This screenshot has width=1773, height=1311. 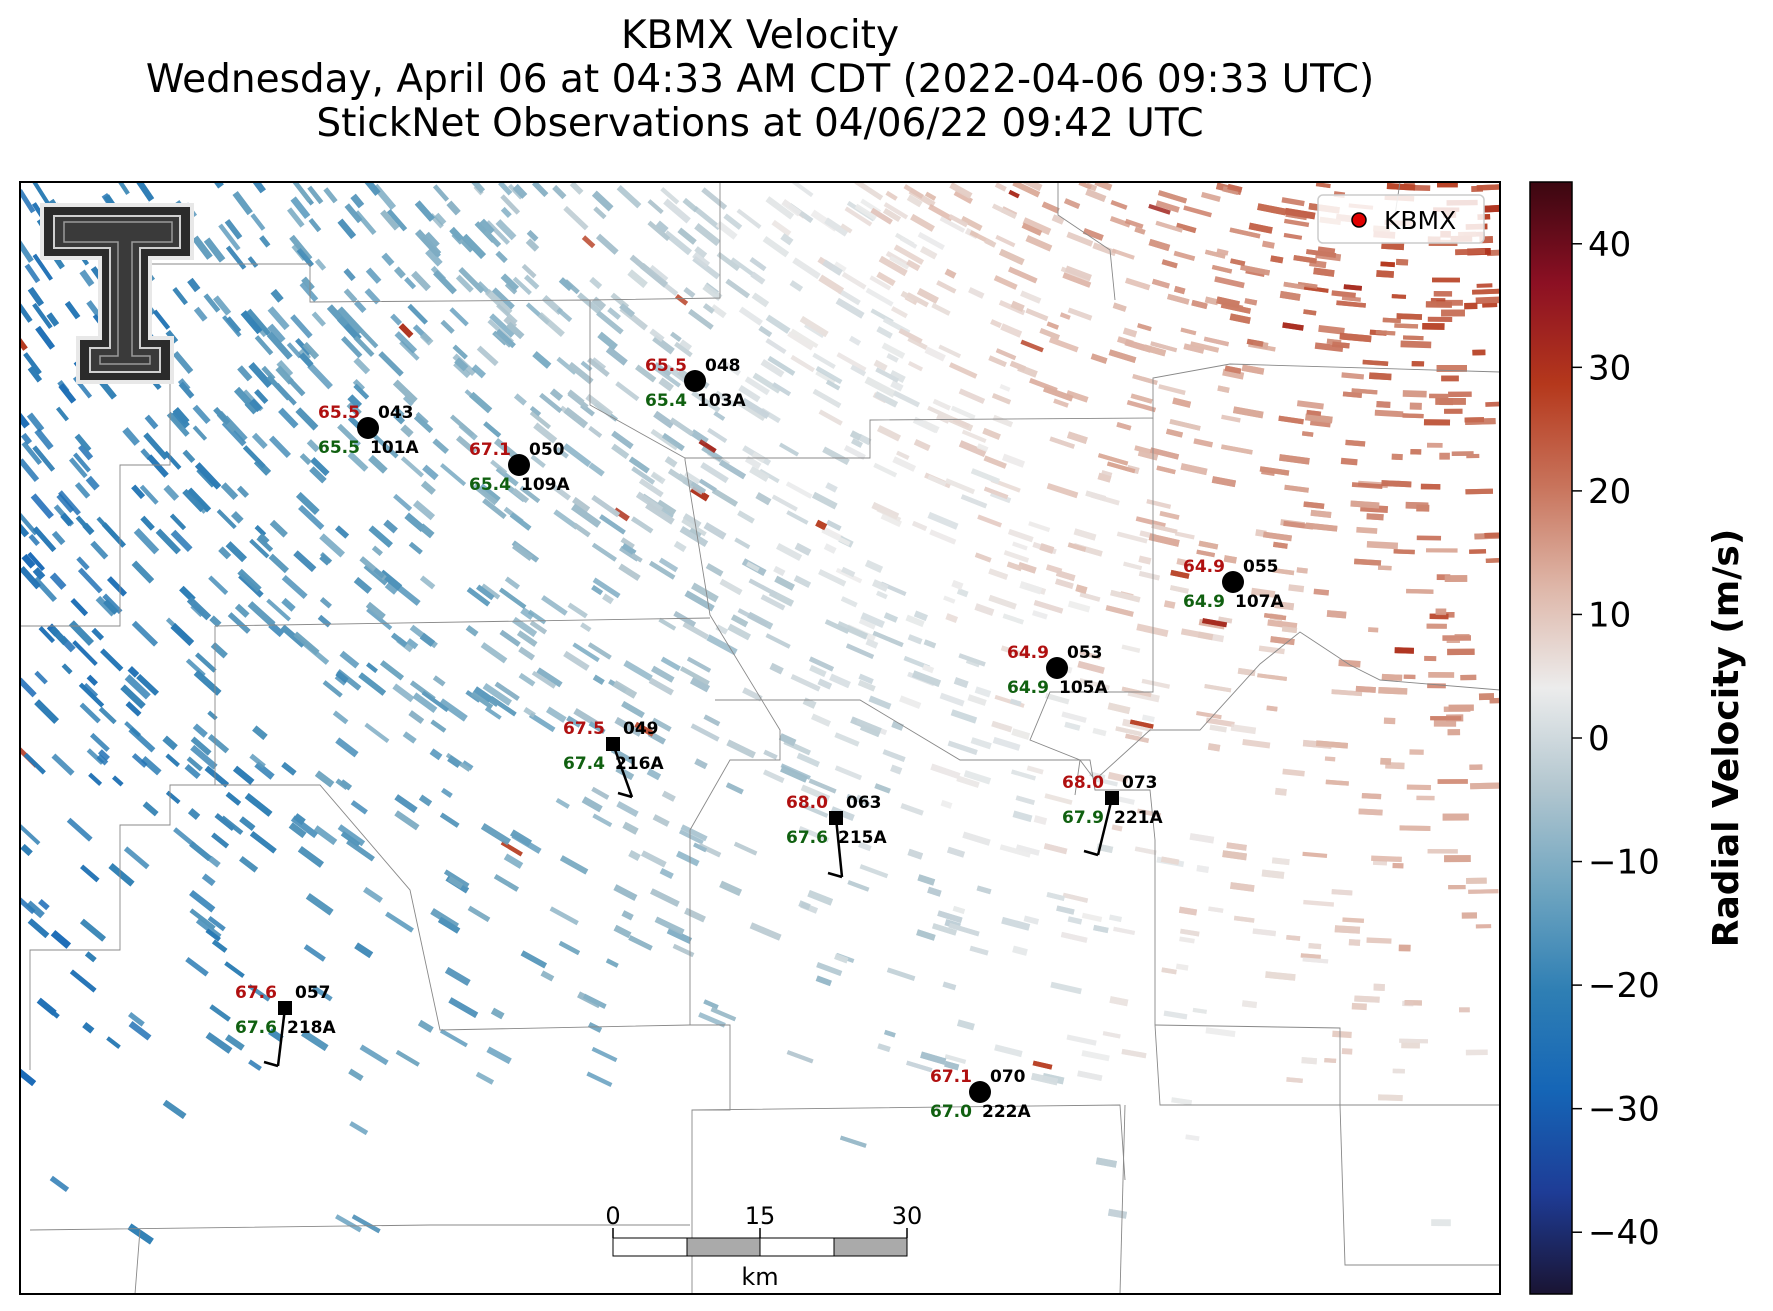 I want to click on station-049: 67.5 049 67.4 216A, so click(x=613, y=759).